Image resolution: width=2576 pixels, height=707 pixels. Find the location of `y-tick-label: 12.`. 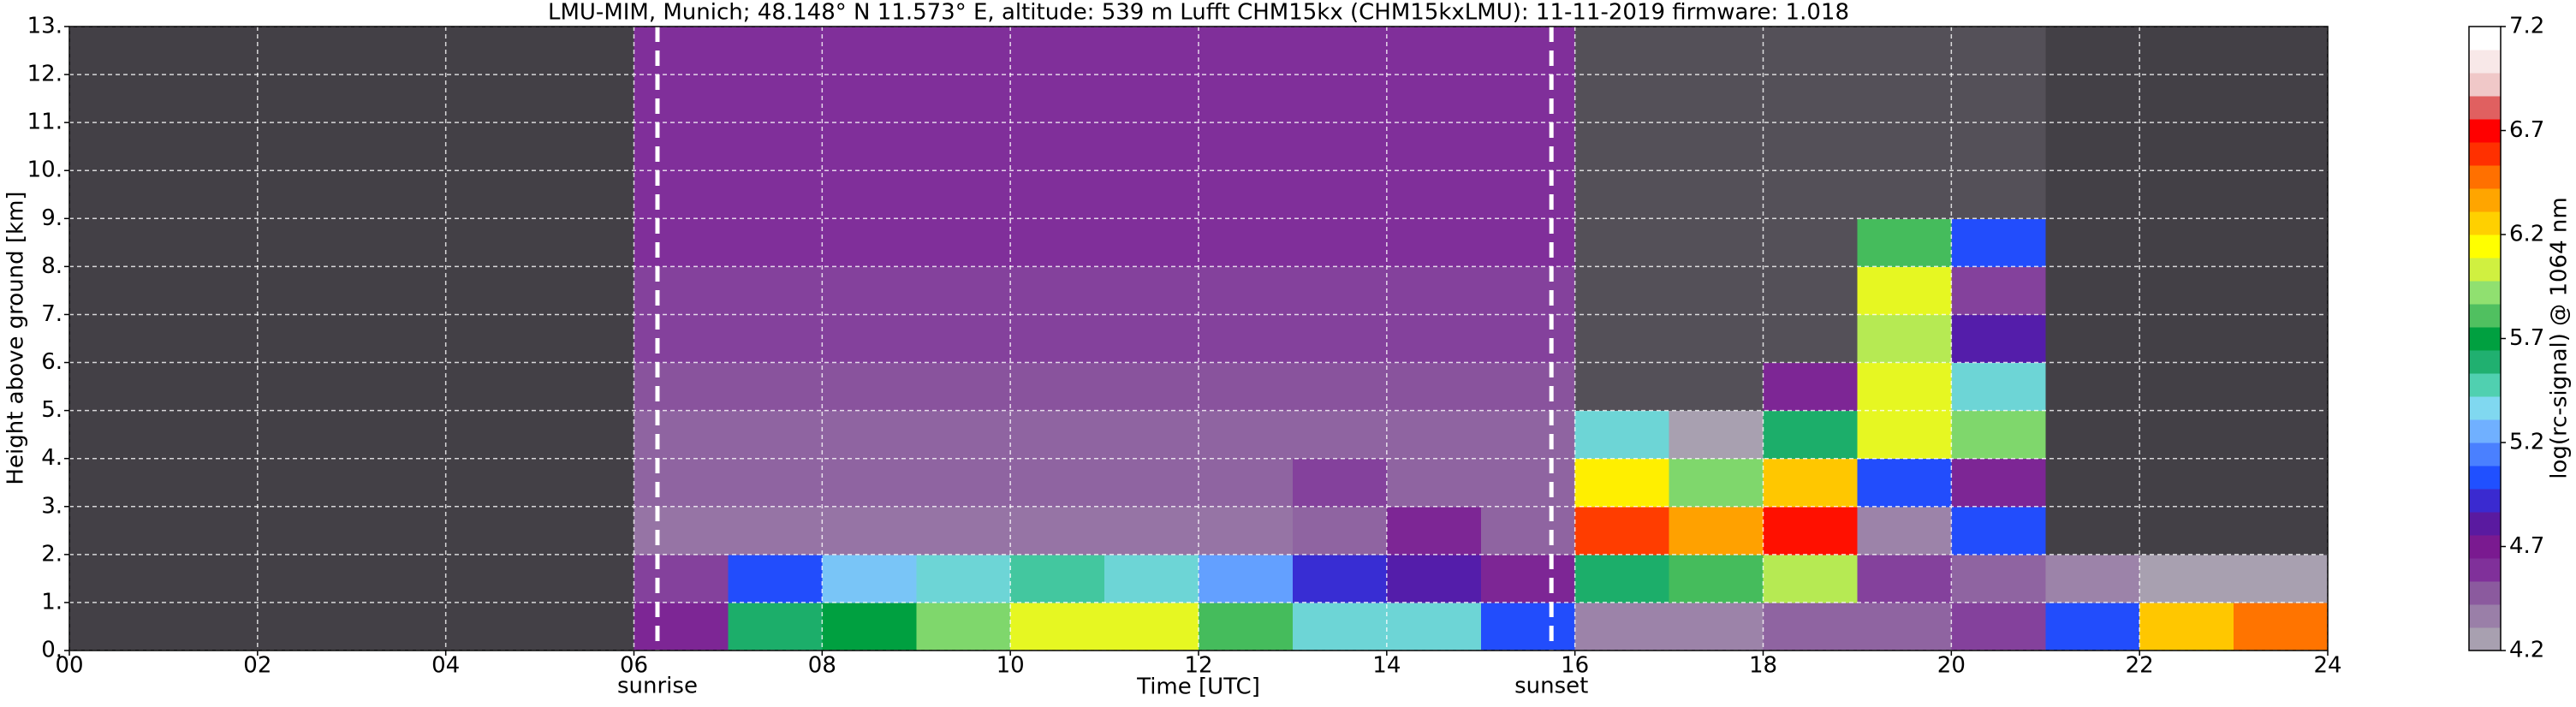

y-tick-label: 12. is located at coordinates (44, 74).